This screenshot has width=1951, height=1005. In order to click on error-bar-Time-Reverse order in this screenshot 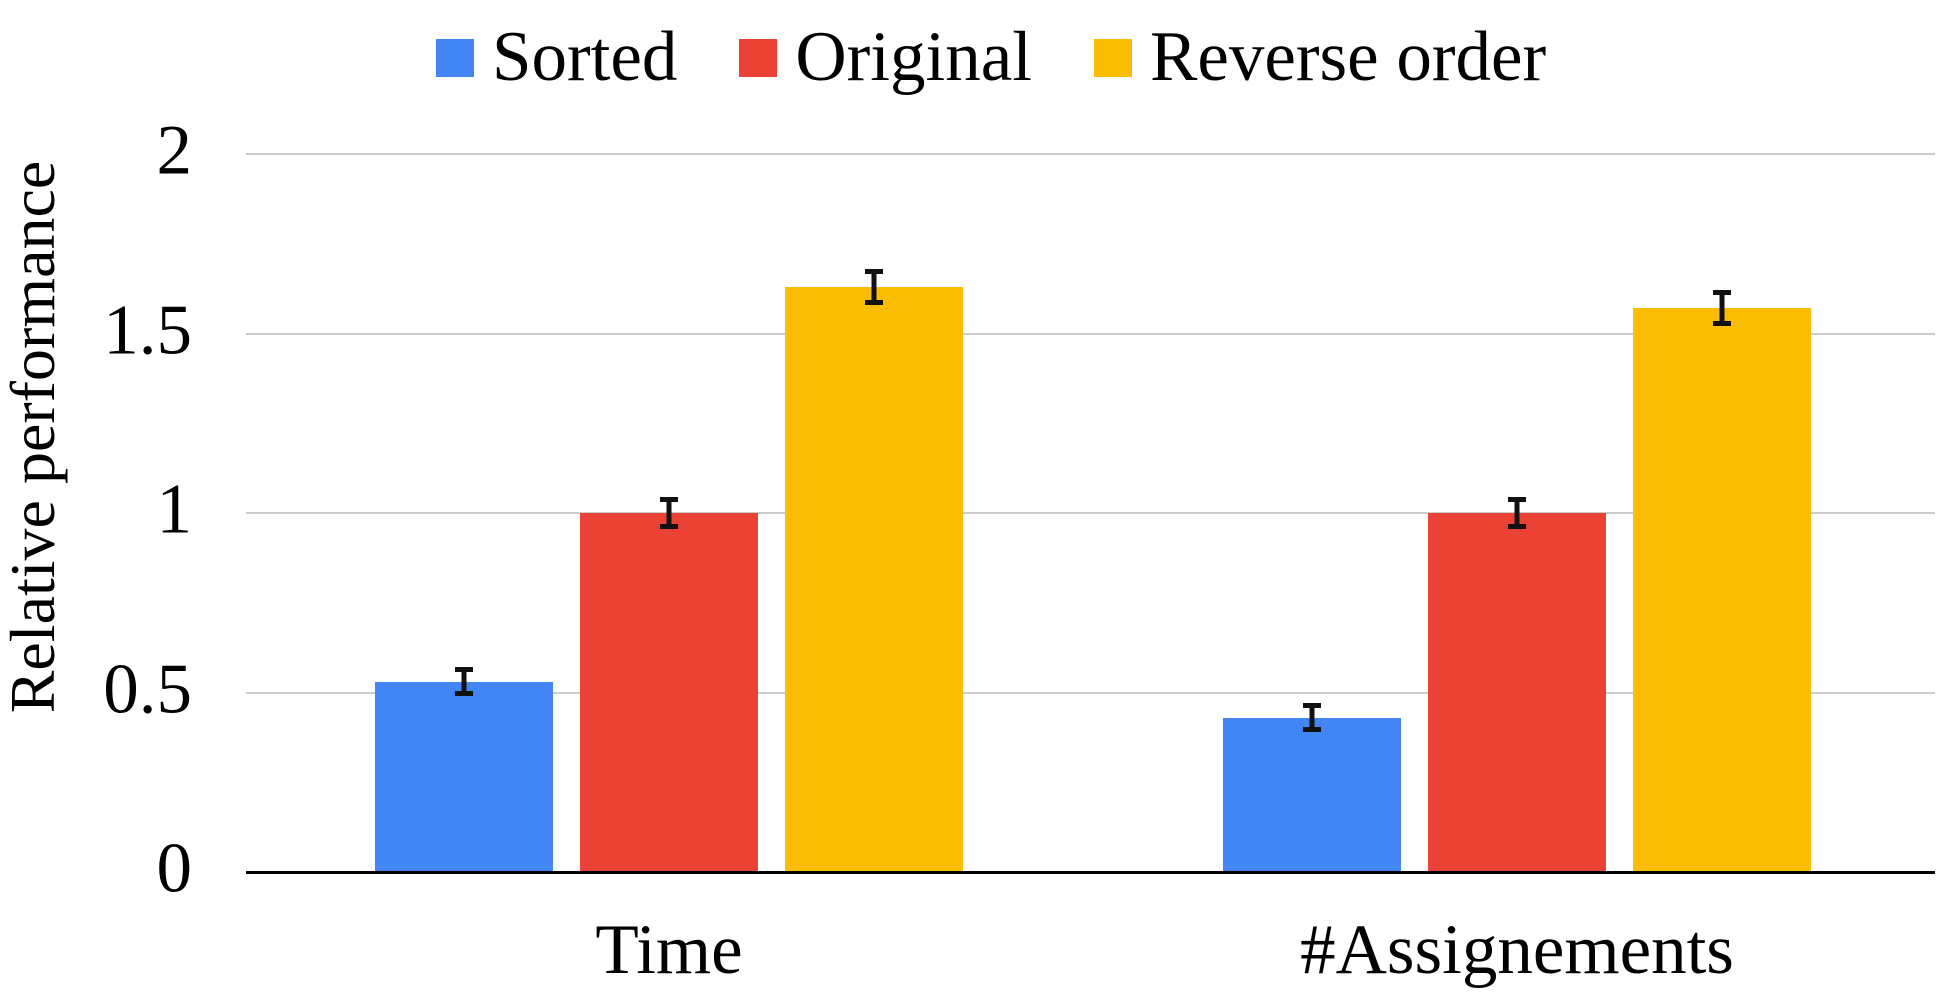, I will do `click(874, 286)`.